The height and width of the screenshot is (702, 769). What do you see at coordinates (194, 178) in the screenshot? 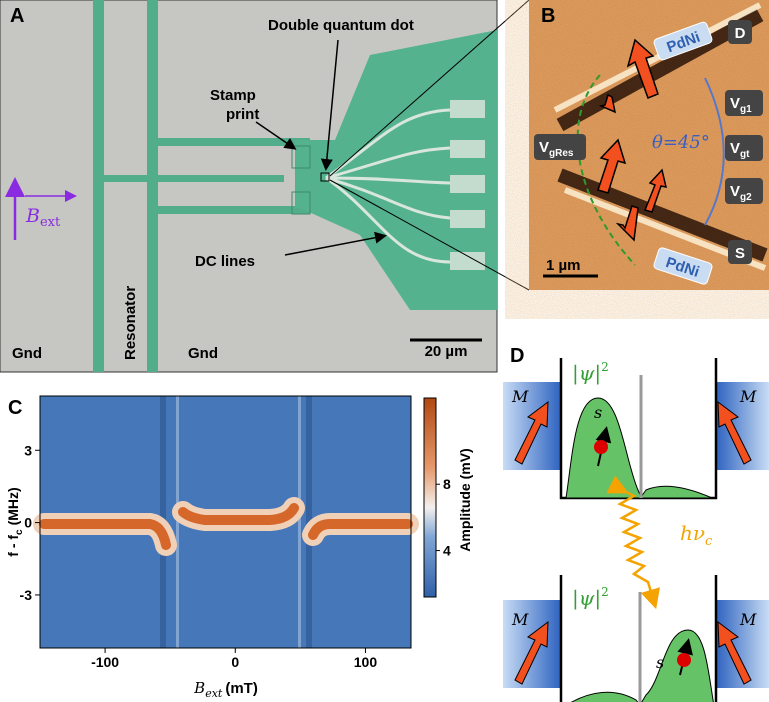
I see `center-line` at bounding box center [194, 178].